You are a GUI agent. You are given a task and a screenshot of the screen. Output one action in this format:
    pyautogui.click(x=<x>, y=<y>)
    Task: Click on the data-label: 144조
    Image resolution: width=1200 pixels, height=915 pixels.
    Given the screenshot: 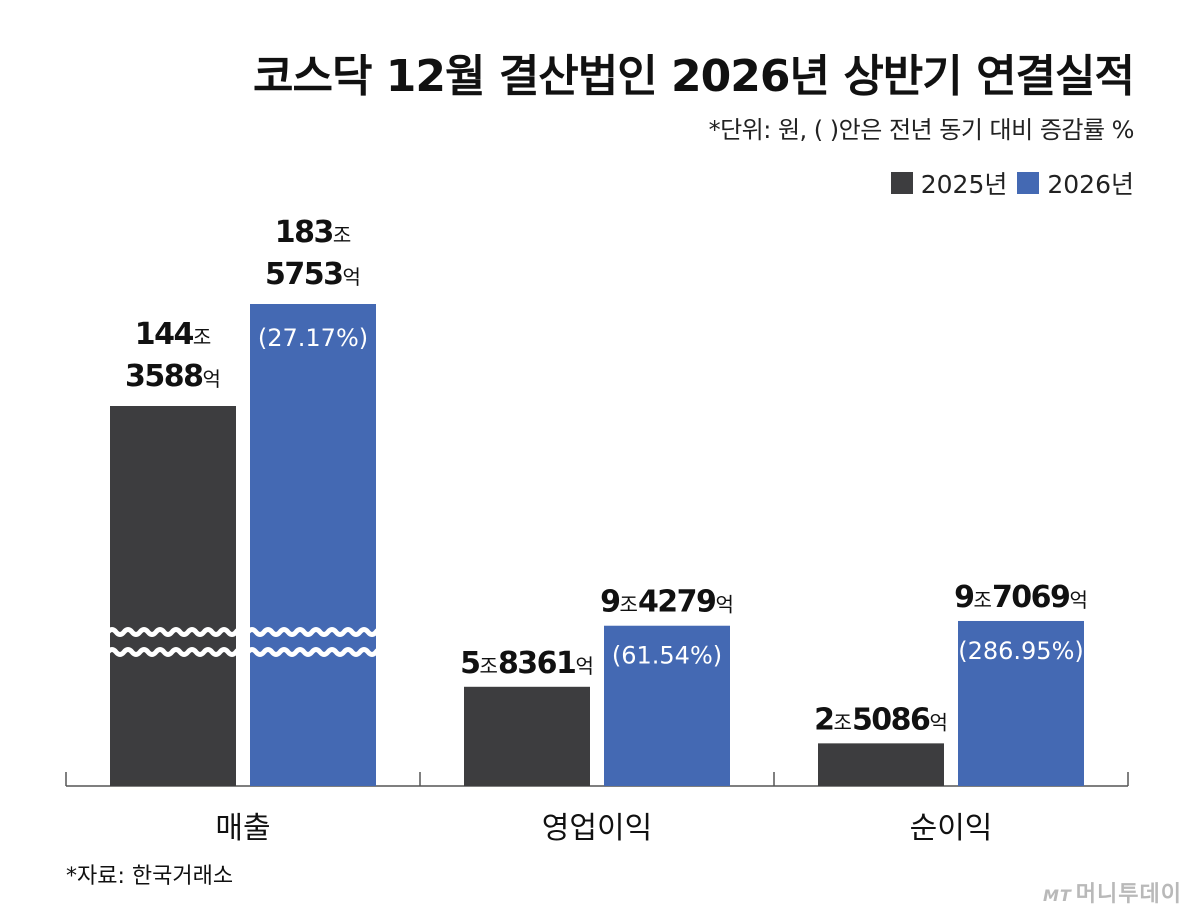 What is the action you would take?
    pyautogui.click(x=173, y=334)
    